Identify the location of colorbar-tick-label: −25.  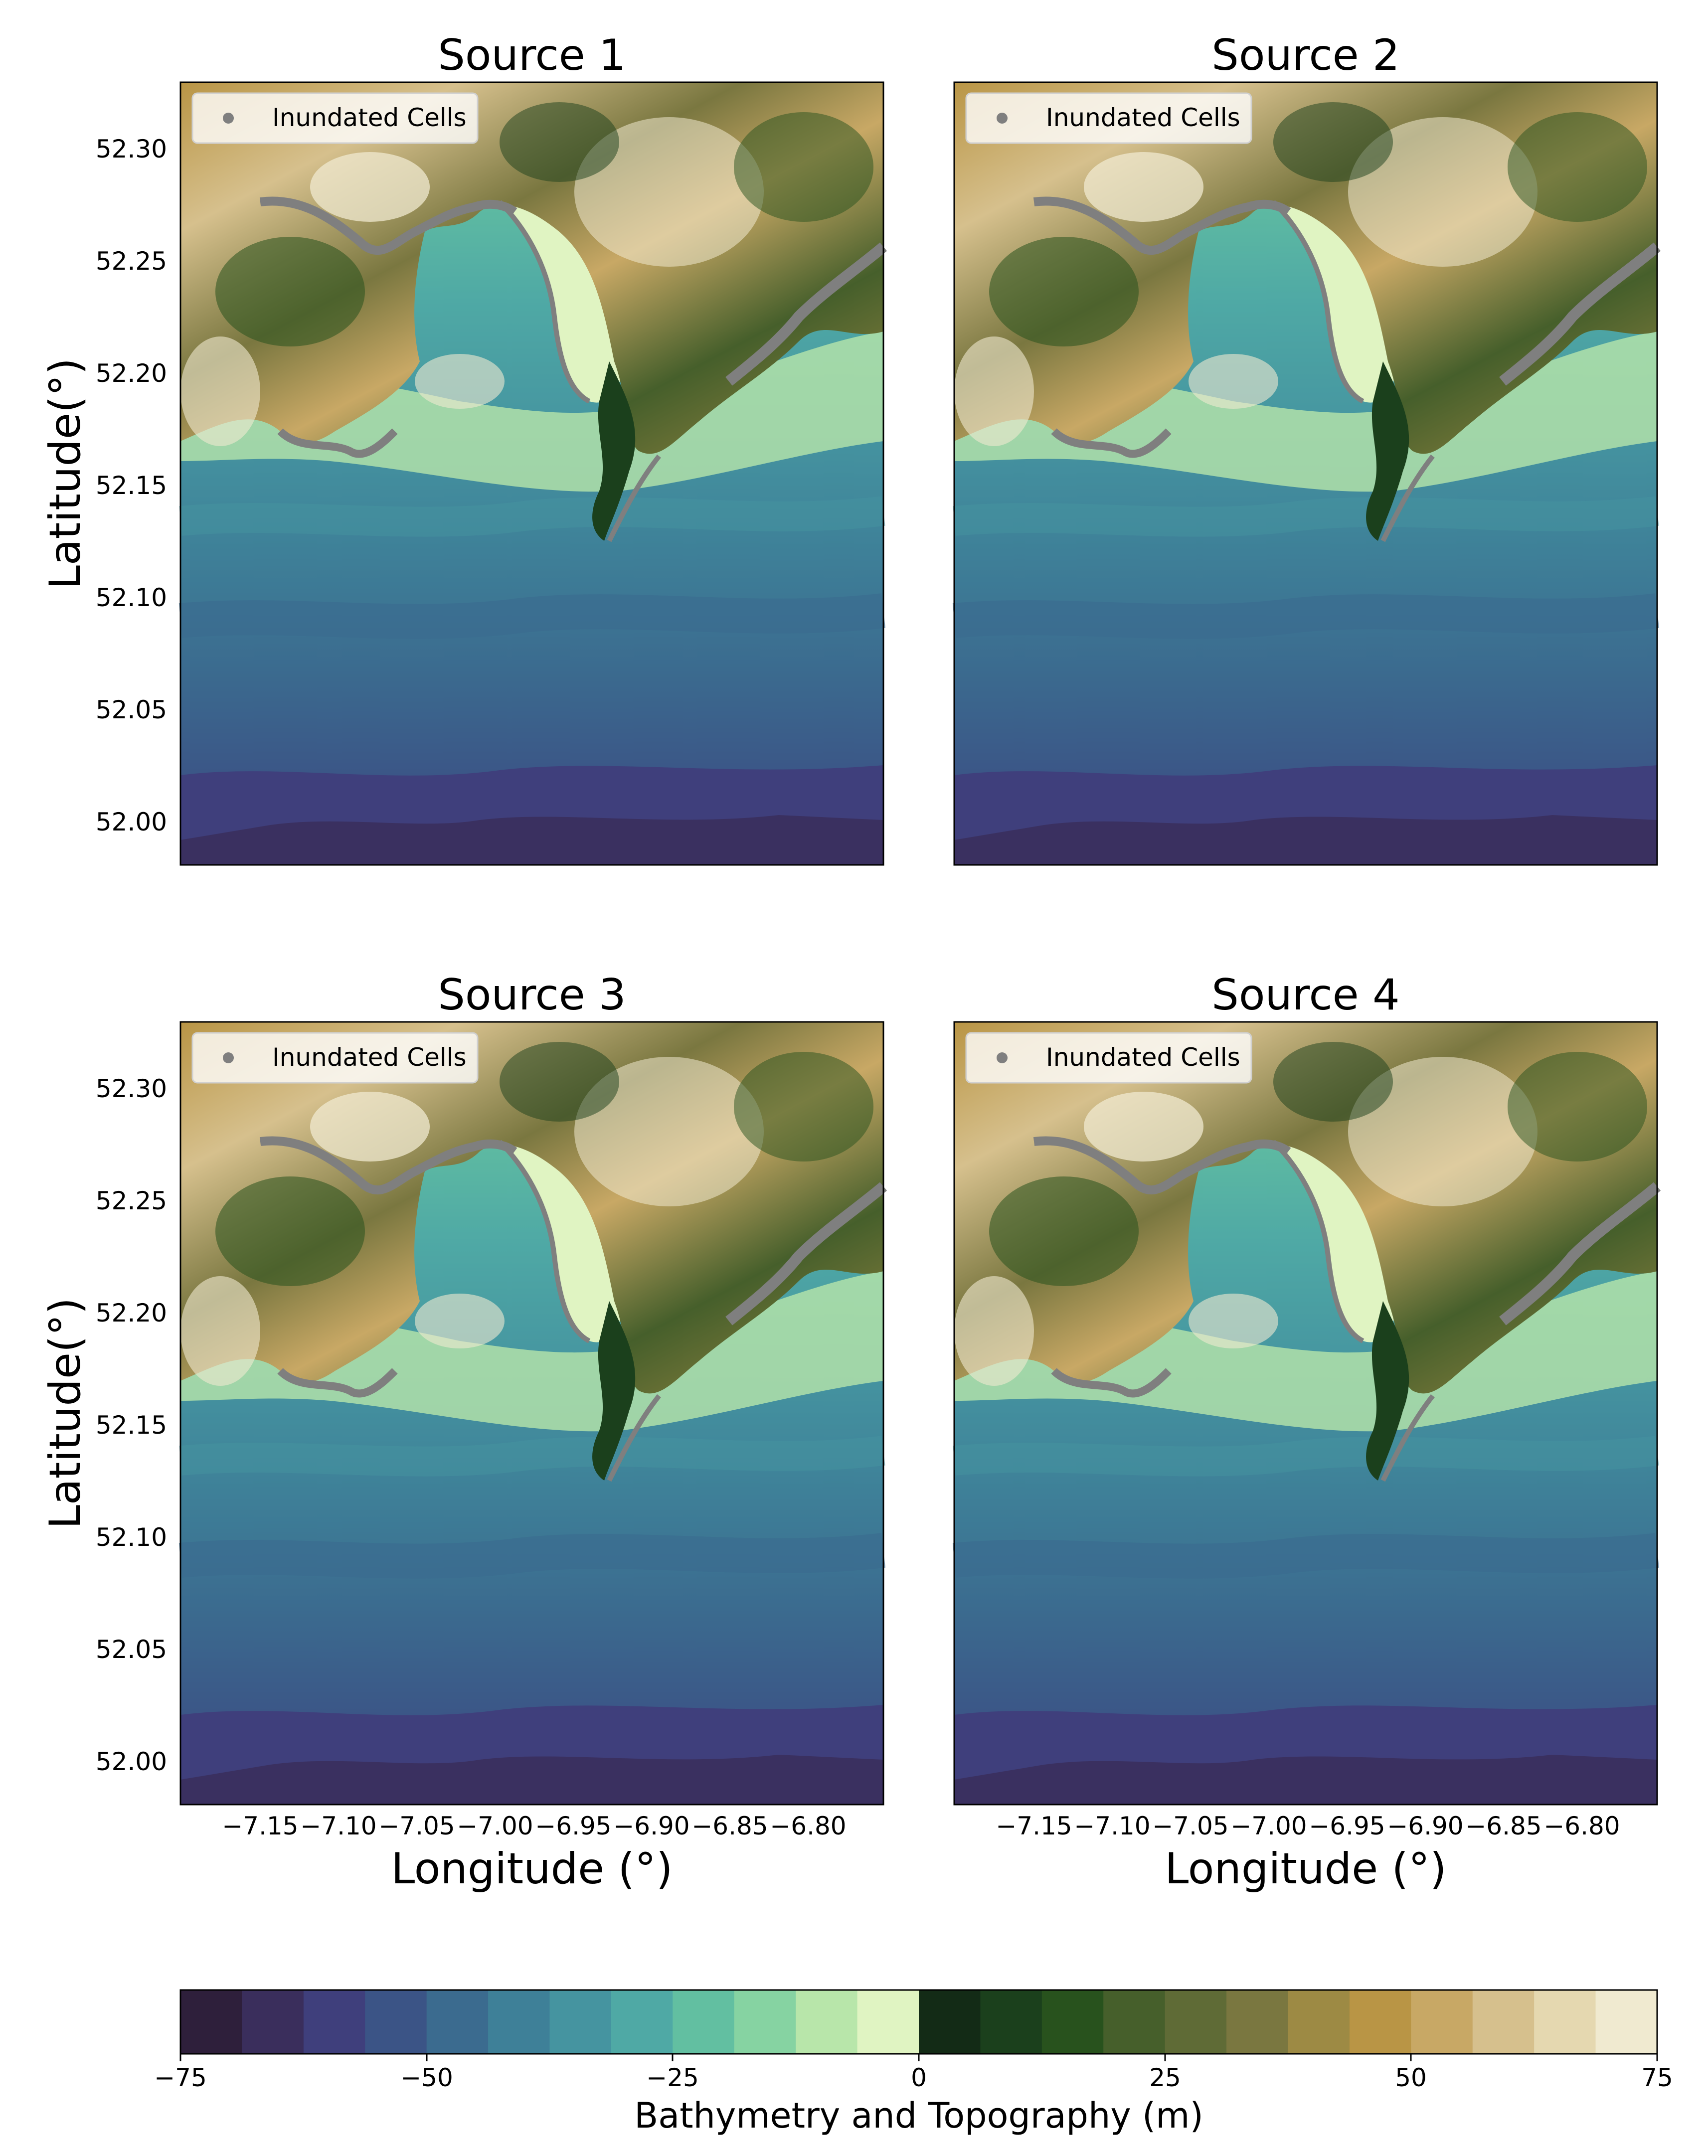
(673, 2077).